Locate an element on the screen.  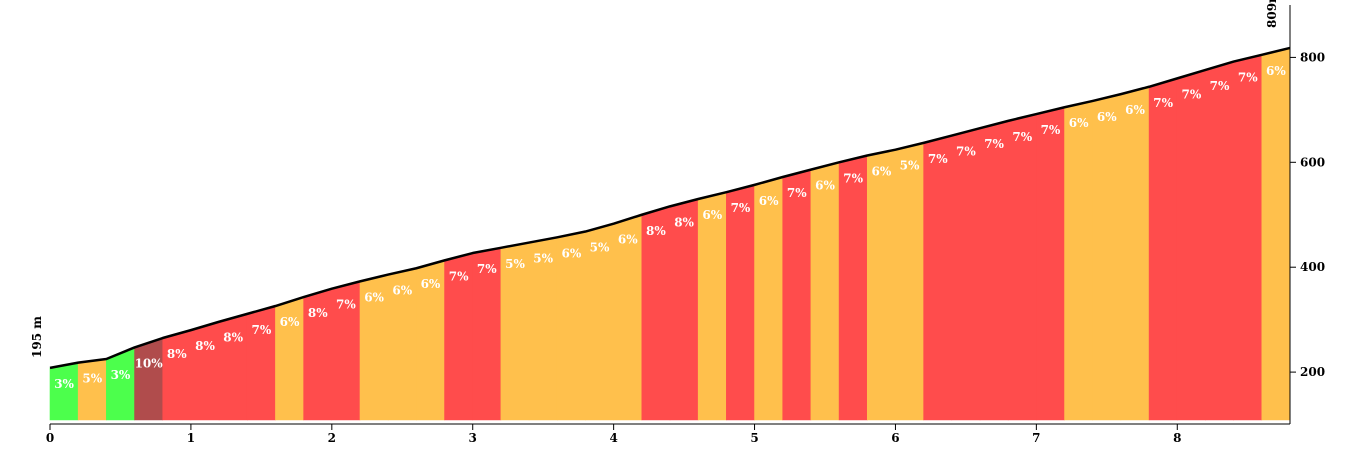
y-tick-label: 600 is located at coordinates (1312, 162).